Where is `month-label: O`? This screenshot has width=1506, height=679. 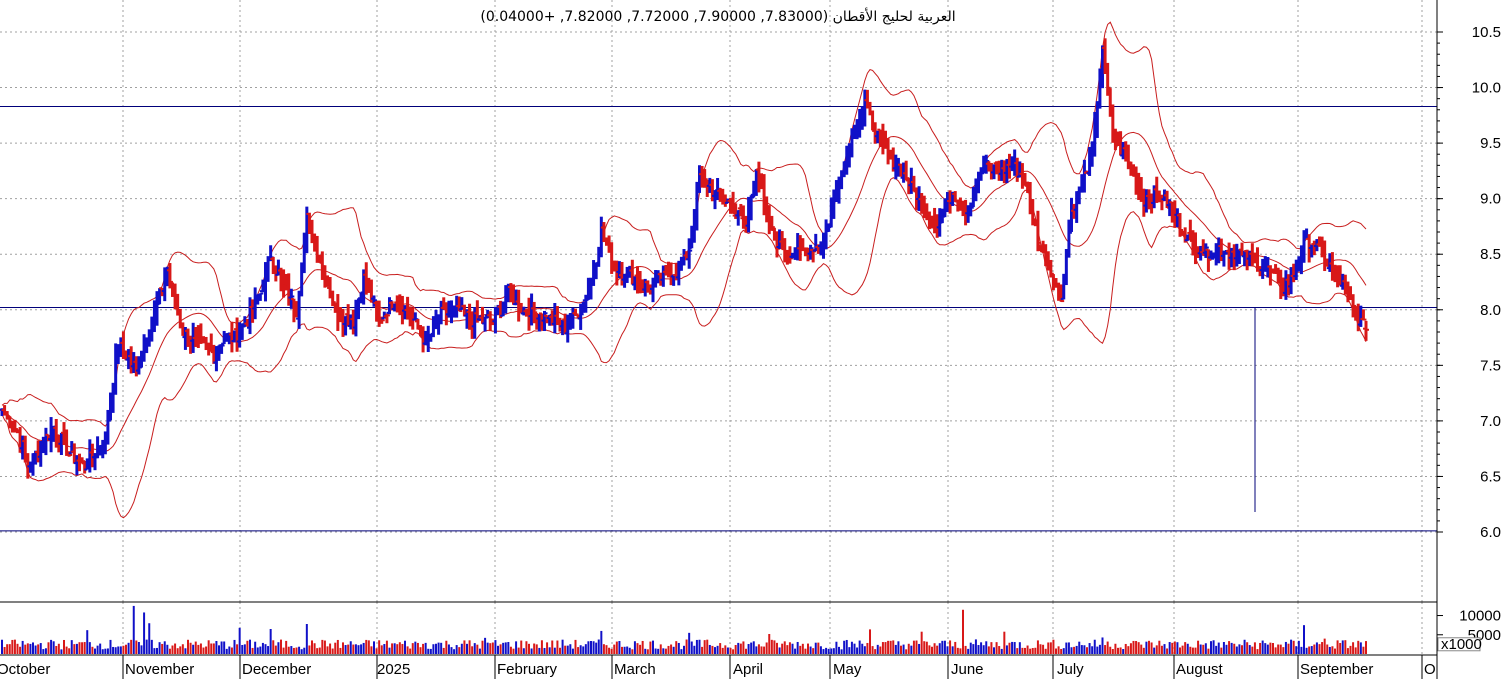 month-label: O is located at coordinates (1430, 669).